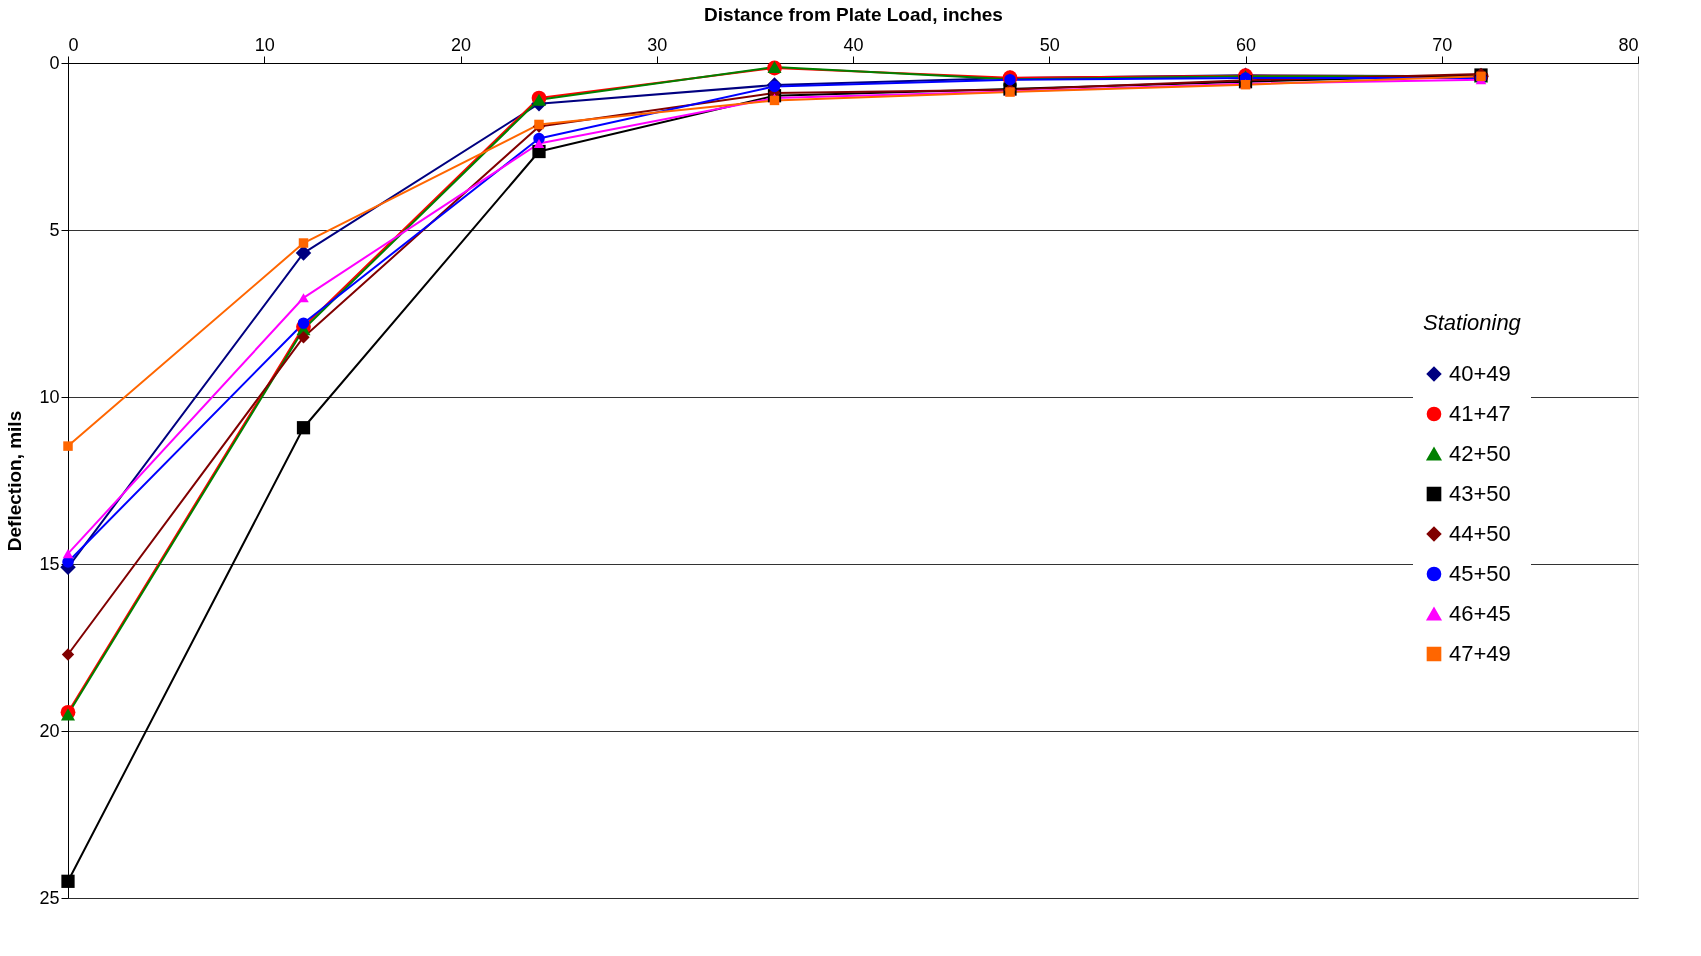  I want to click on y-tick-label: 15, so click(49, 563).